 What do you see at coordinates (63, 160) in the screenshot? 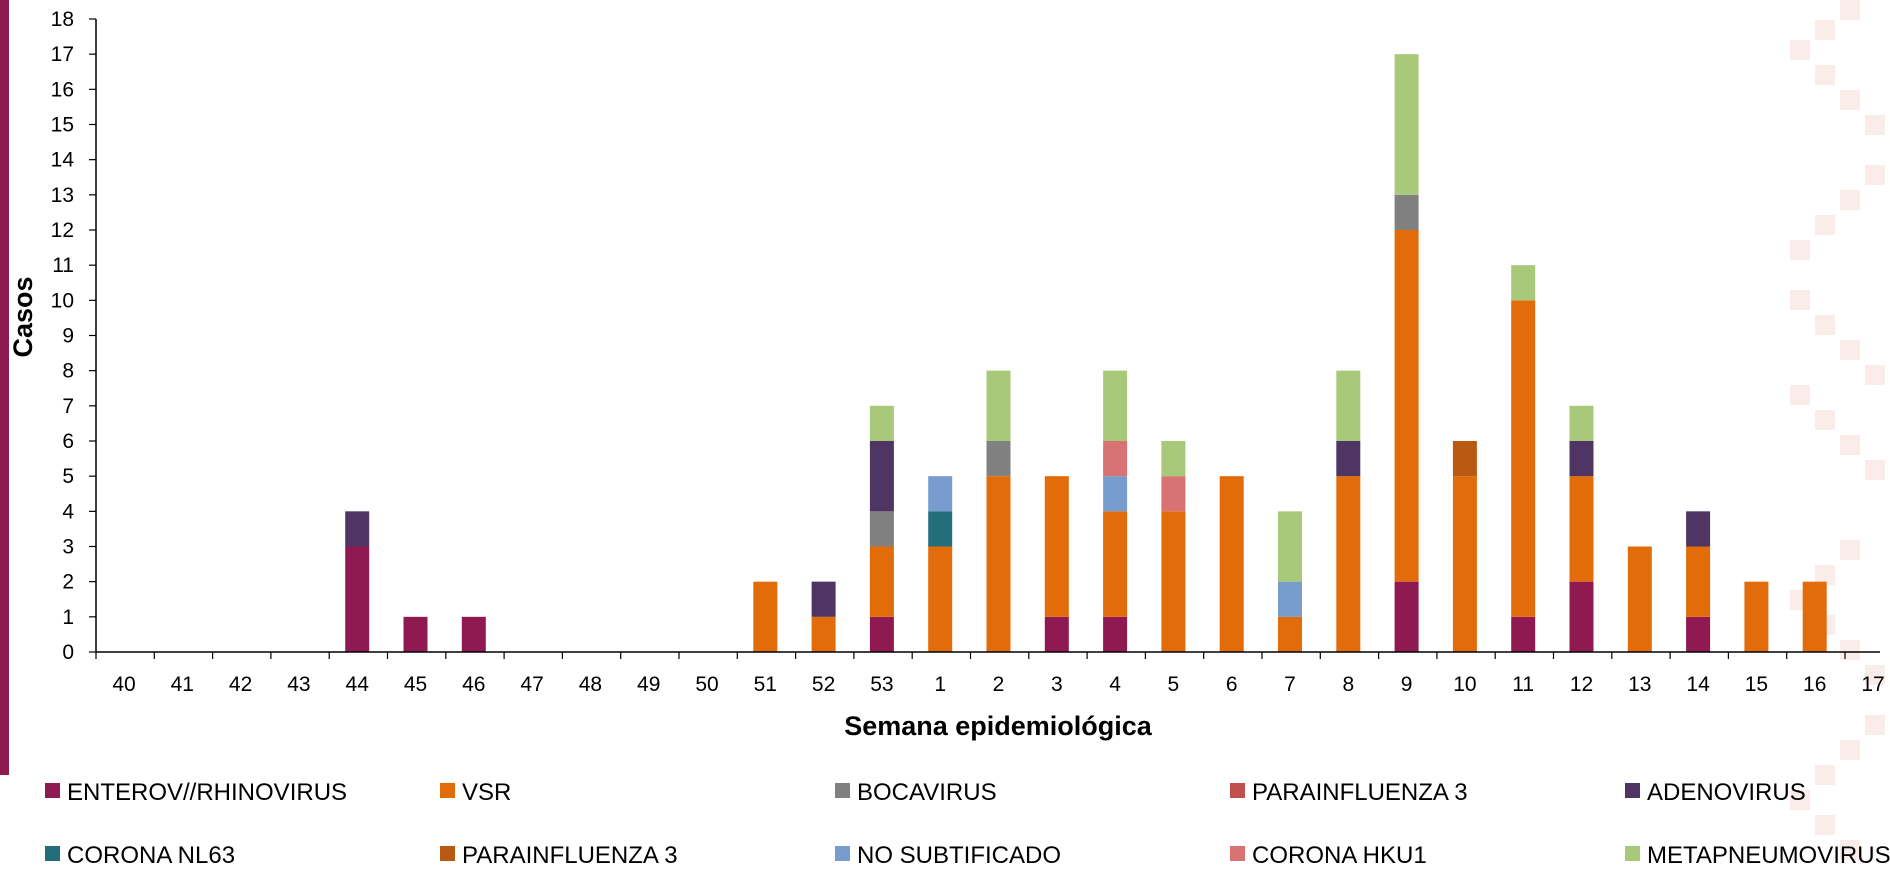
I see `y-tick-label: 14` at bounding box center [63, 160].